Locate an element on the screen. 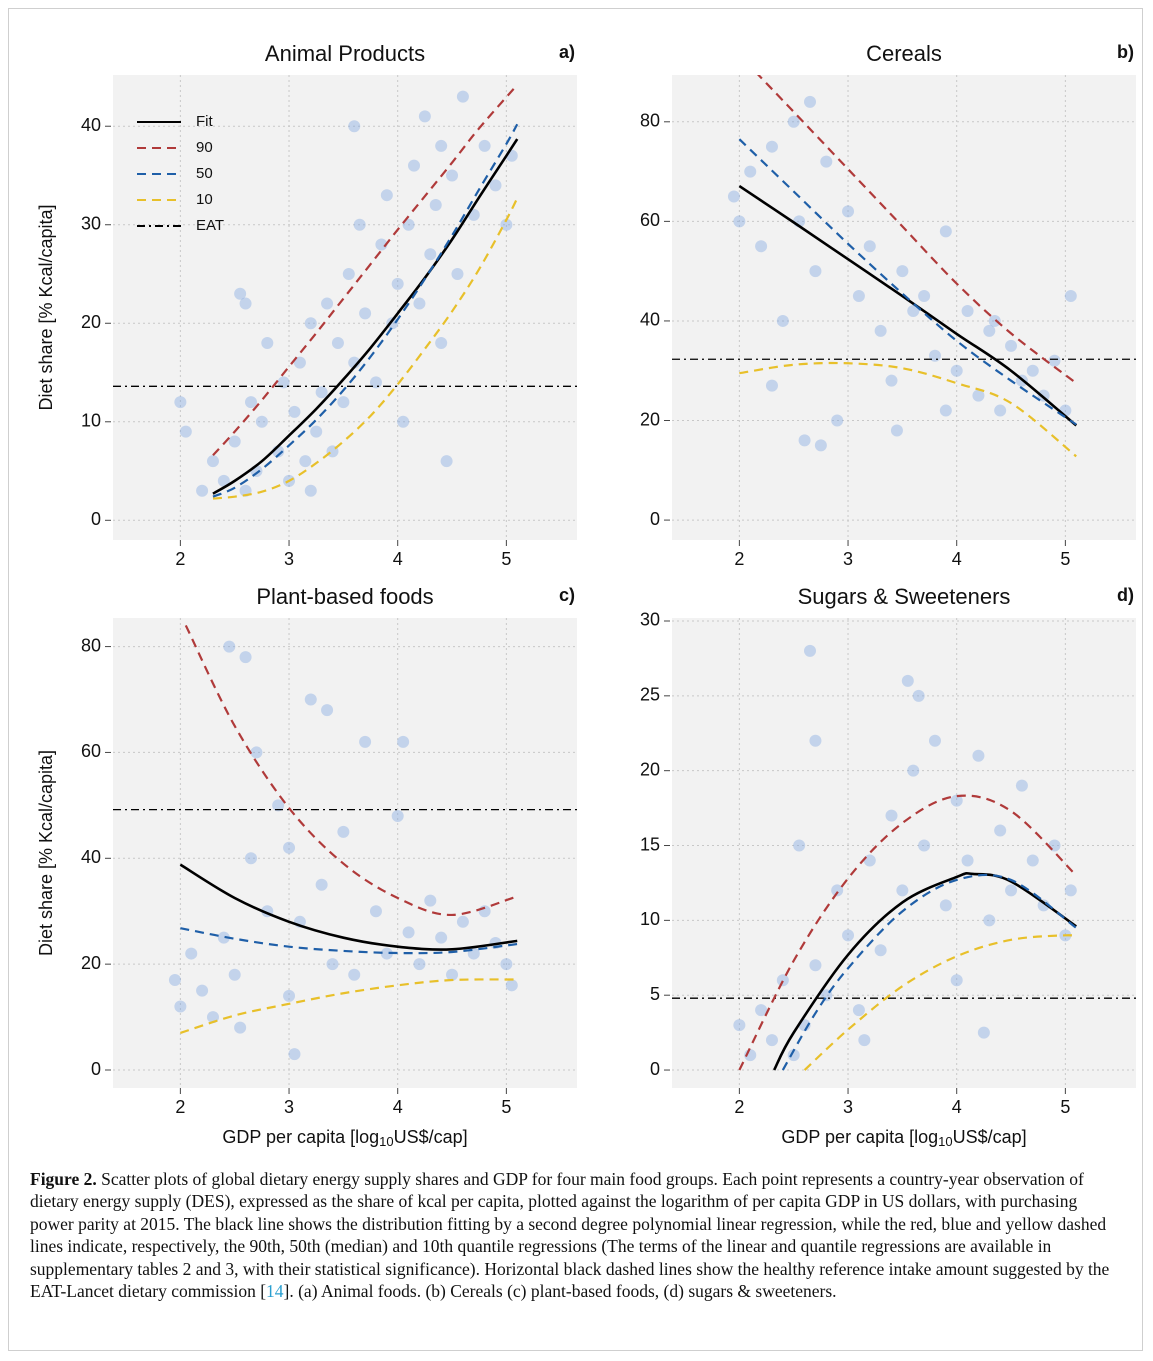  y-tick-label: 0 is located at coordinates (655, 519).